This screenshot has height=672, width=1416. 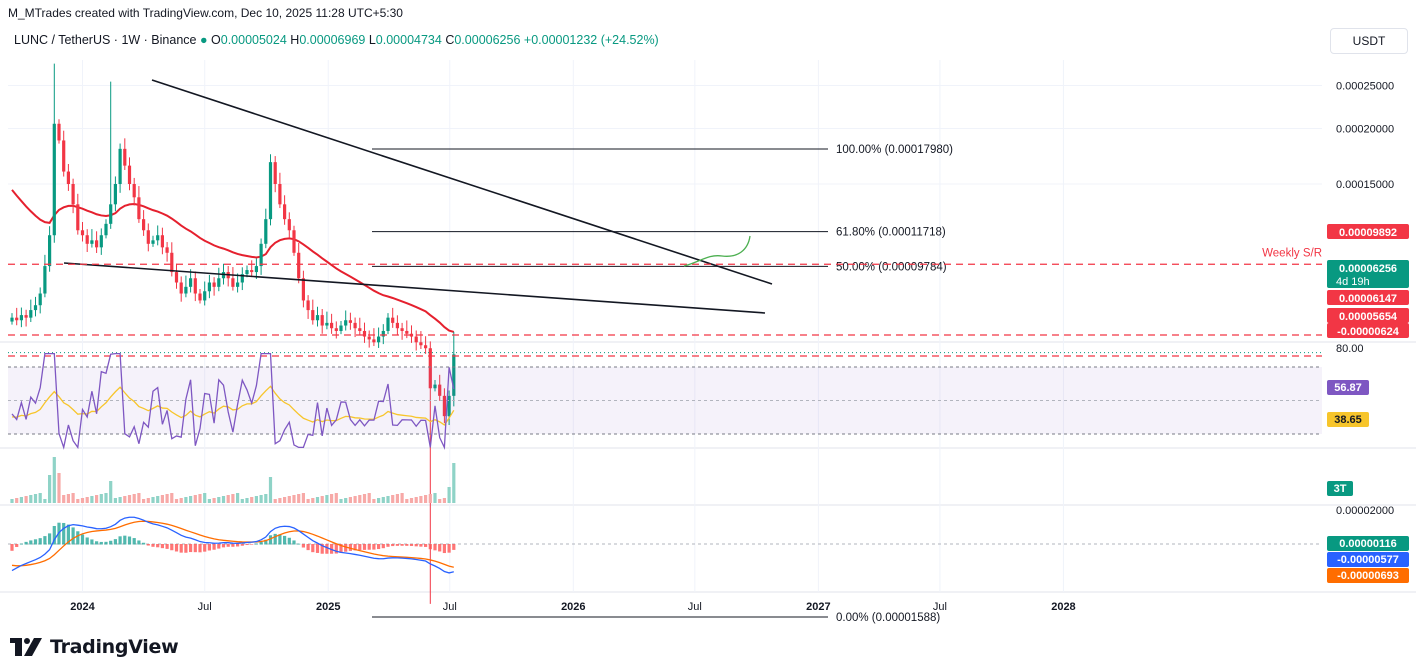 I want to click on rsi-ma-value-tag, so click(x=1348, y=419).